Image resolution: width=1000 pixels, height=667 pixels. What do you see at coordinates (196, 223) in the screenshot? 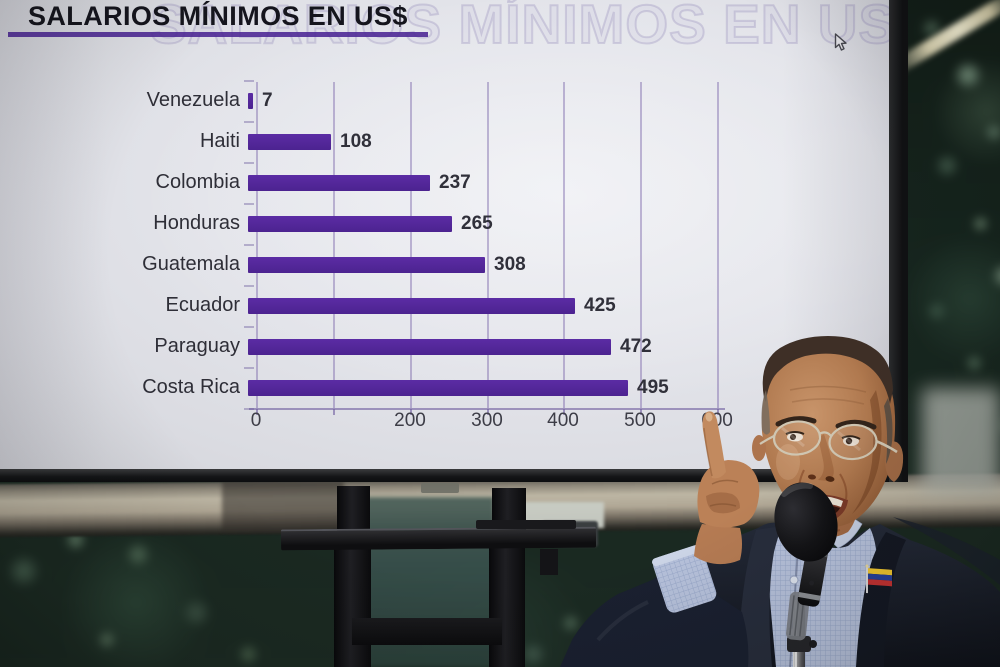
I see `bar-label: Honduras` at bounding box center [196, 223].